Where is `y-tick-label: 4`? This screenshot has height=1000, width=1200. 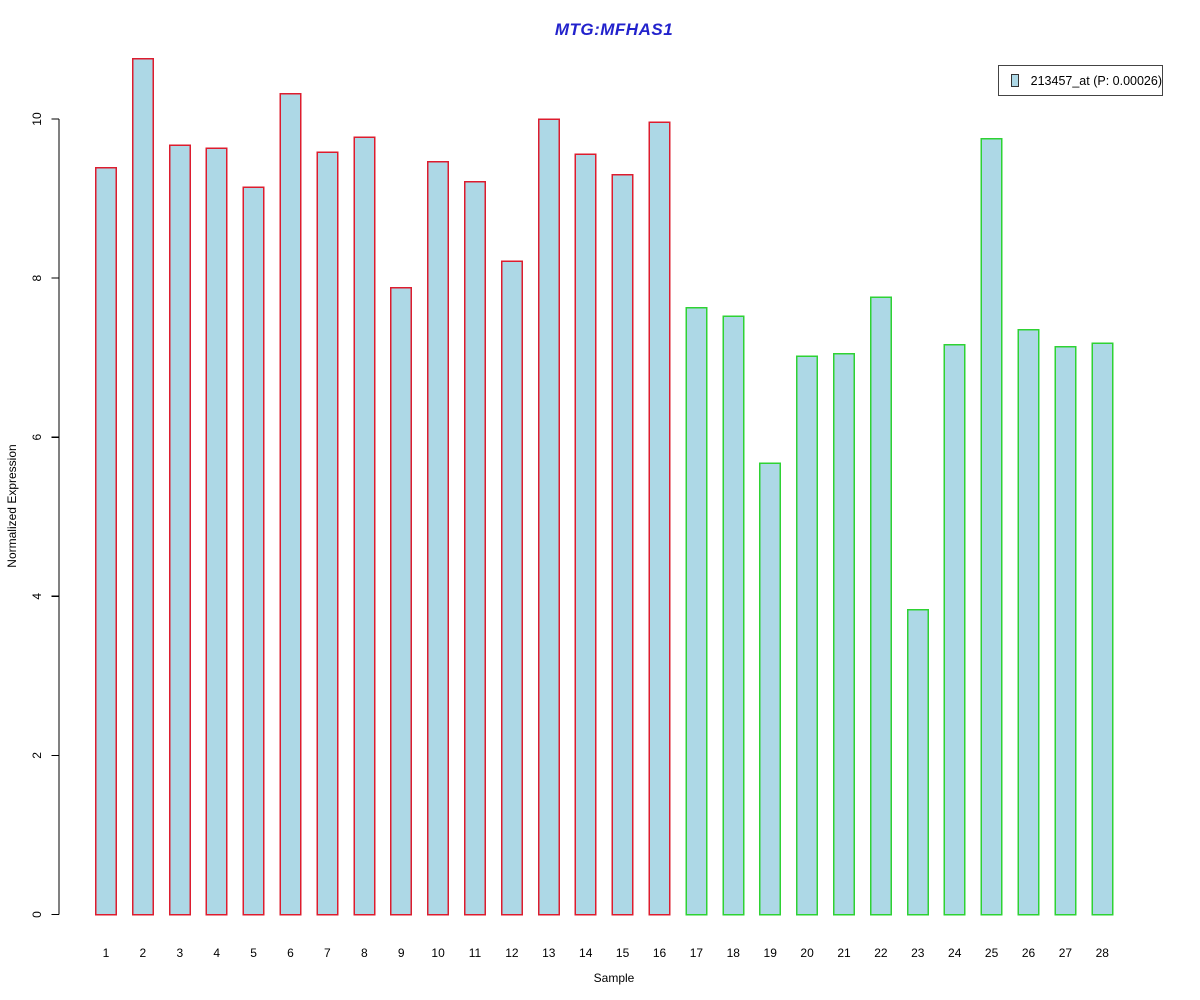
y-tick-label: 4 is located at coordinates (37, 596).